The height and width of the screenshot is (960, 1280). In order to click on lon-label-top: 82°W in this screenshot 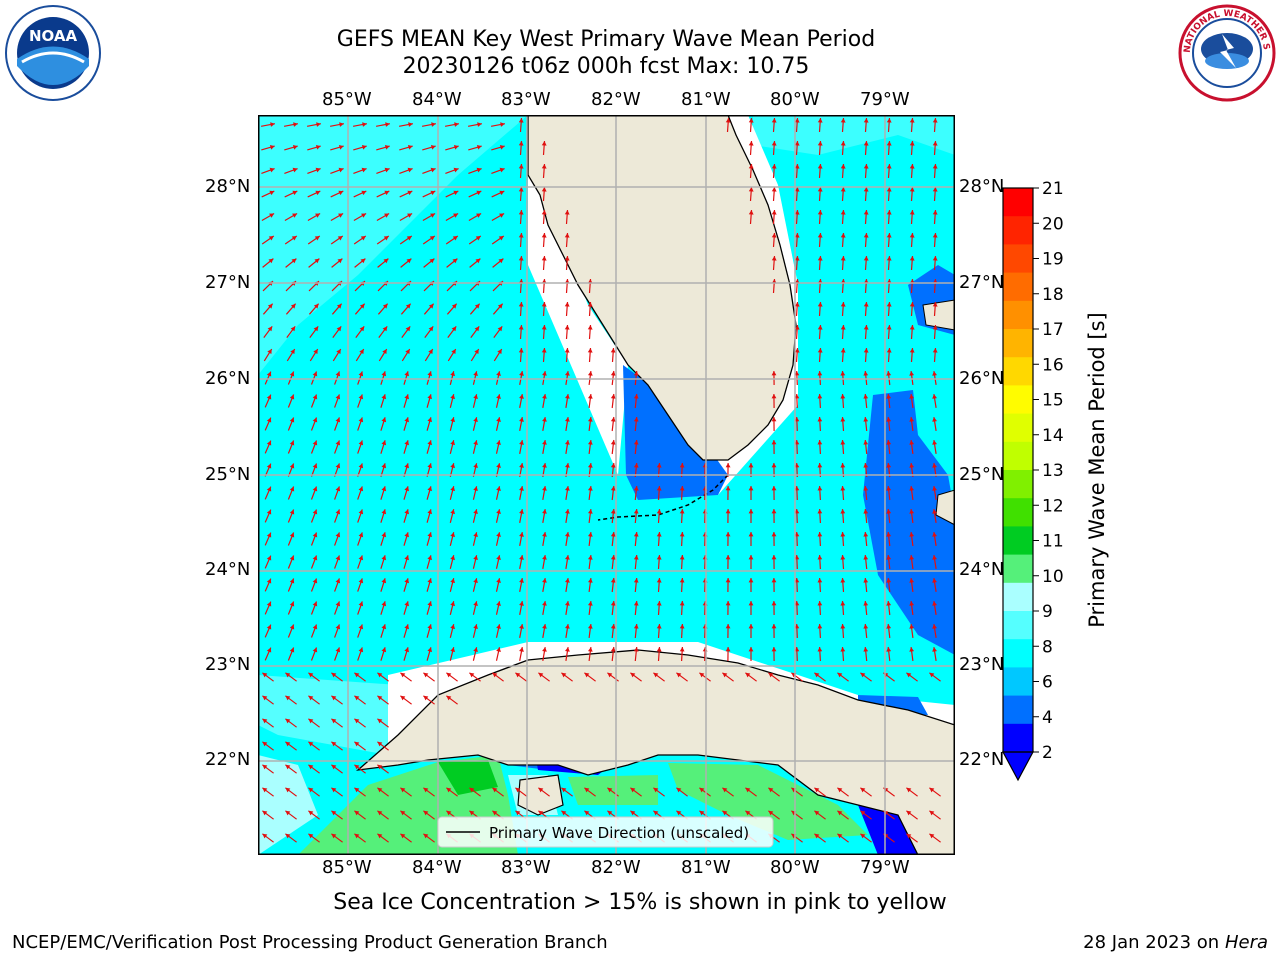, I will do `click(616, 99)`.